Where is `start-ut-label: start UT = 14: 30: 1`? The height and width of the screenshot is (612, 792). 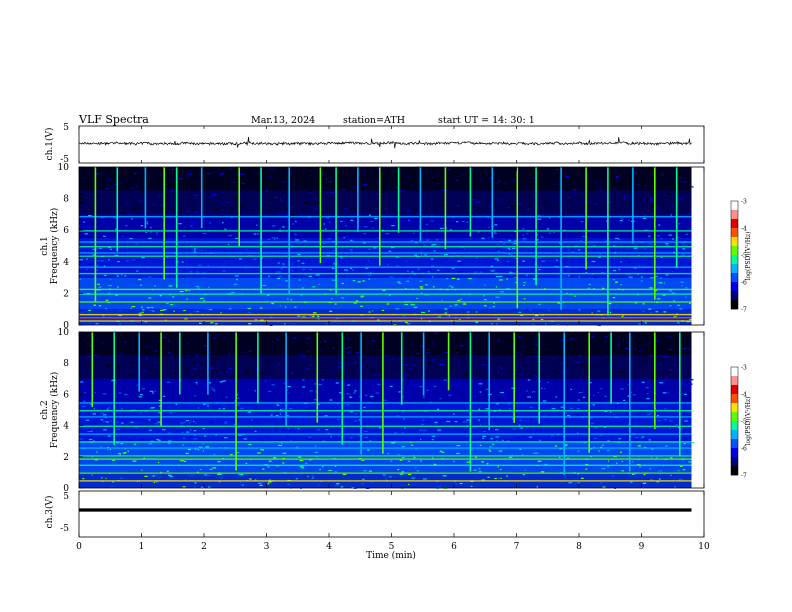
start-ut-label: start UT = 14: 30: 1 is located at coordinates (486, 120).